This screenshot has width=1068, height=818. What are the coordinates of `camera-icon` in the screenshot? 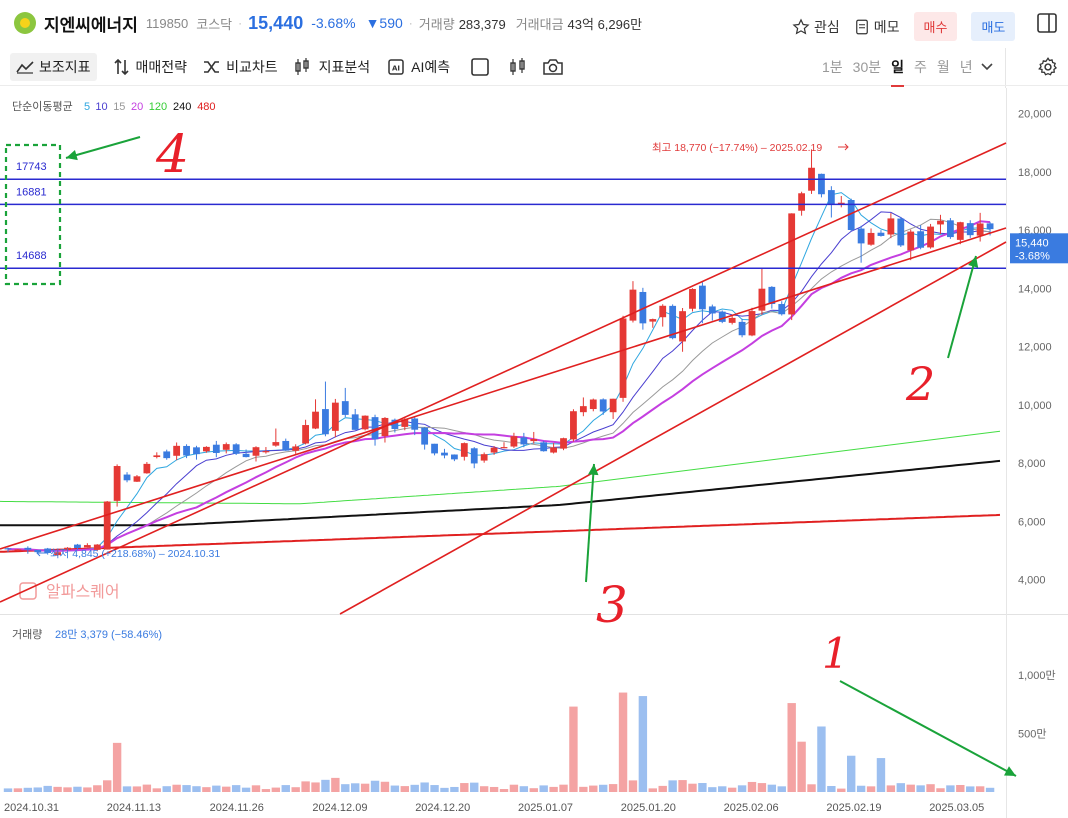 It's located at (553, 67).